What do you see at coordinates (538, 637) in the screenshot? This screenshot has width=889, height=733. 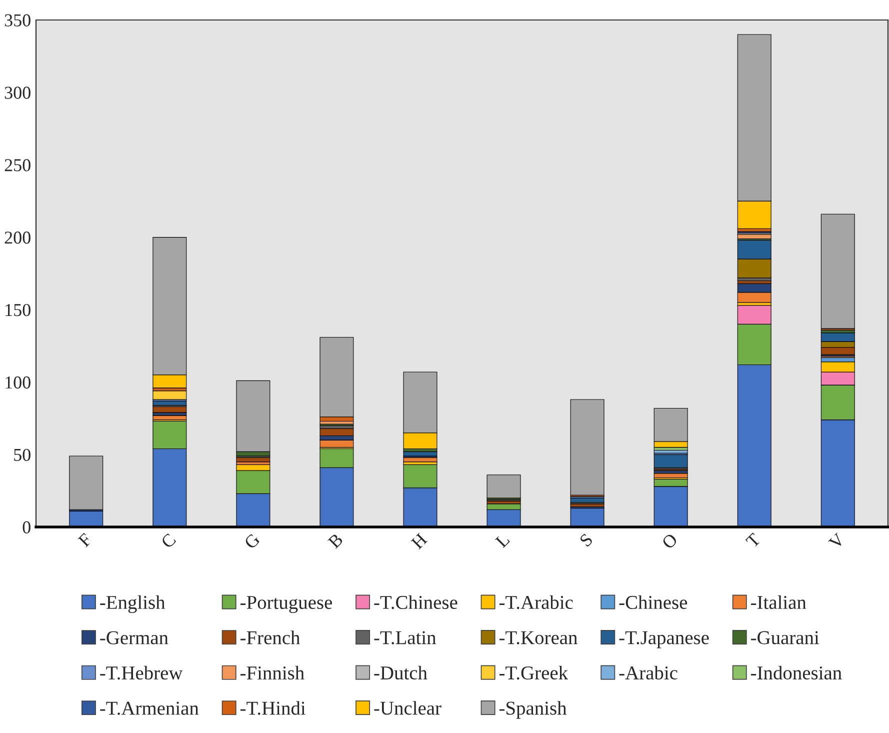 I see `legend-label: -T.Korean` at bounding box center [538, 637].